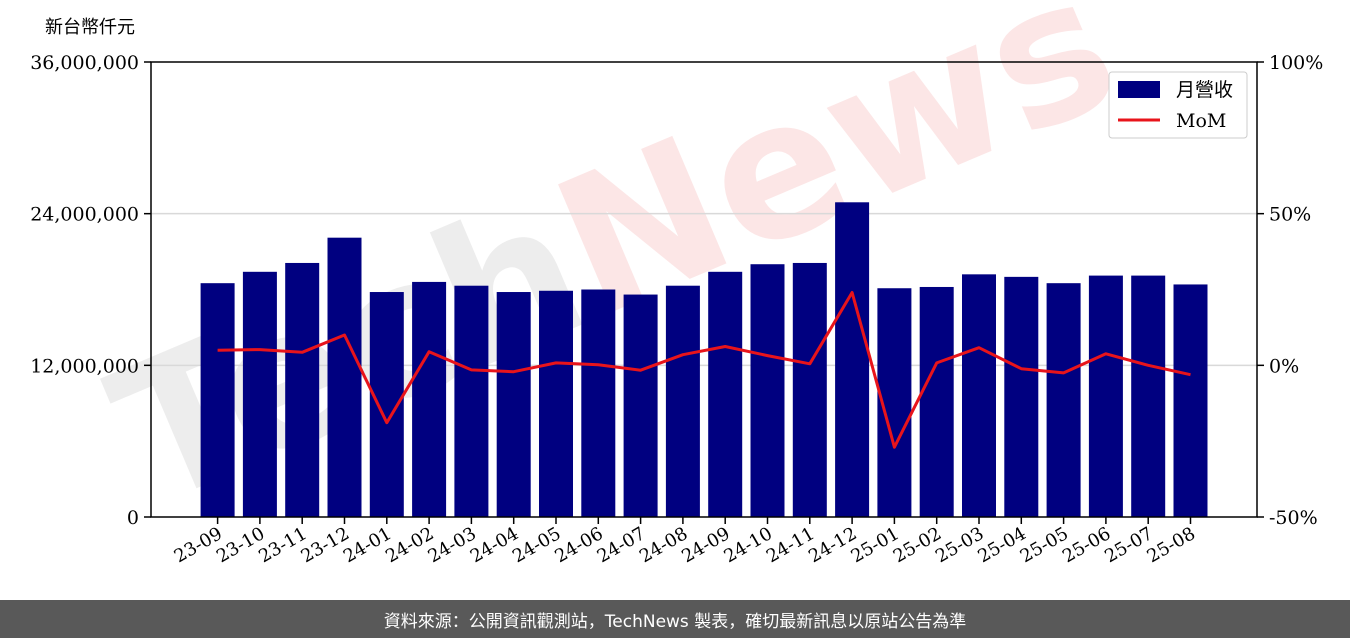 Image resolution: width=1350 pixels, height=638 pixels. What do you see at coordinates (84, 366) in the screenshot?
I see `y-left-tick-label-1: 12,000,000` at bounding box center [84, 366].